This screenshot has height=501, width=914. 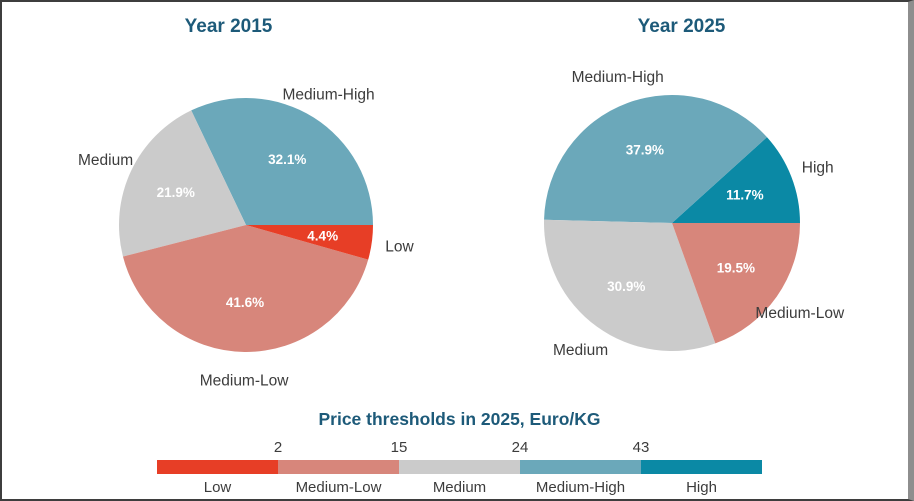 I want to click on pie-slice-low, so click(x=309, y=242).